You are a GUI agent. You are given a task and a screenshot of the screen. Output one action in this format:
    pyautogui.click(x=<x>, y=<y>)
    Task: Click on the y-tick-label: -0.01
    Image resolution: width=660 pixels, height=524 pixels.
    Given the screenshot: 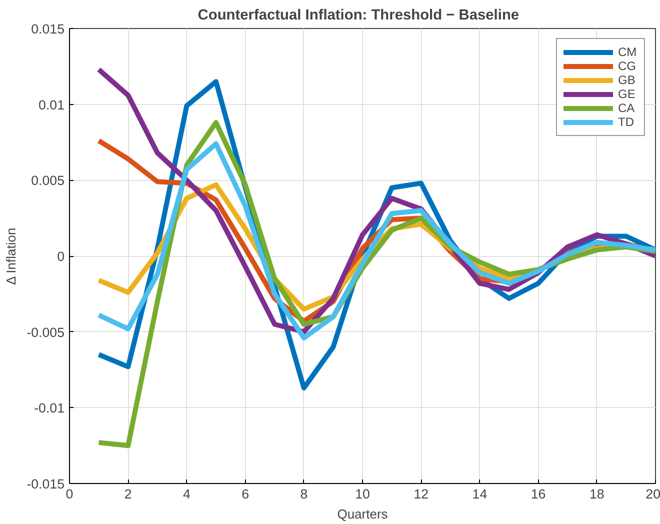 What is the action you would take?
    pyautogui.click(x=49, y=408)
    